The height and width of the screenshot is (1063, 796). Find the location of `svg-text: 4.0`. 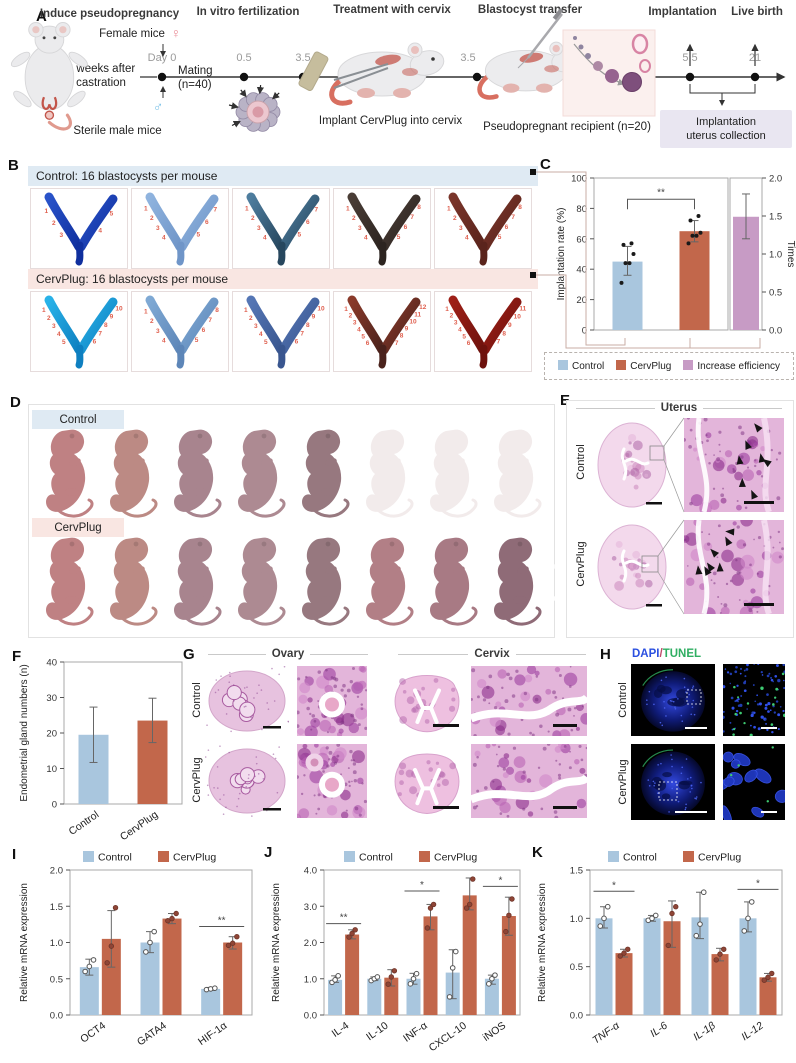

svg-text: 4.0 is located at coordinates (310, 871).